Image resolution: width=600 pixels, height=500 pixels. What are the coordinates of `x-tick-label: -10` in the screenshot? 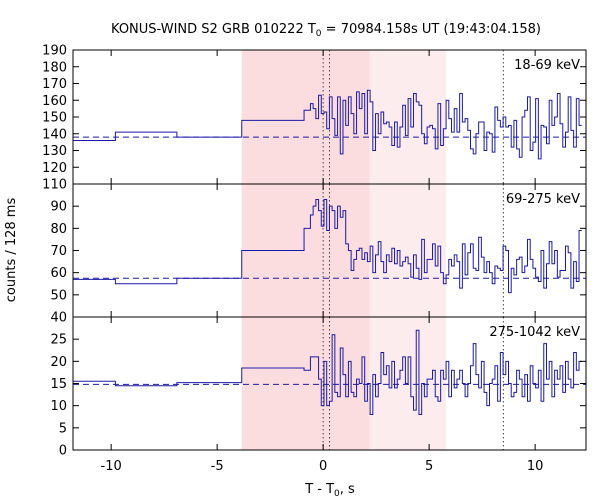 It's located at (111, 466).